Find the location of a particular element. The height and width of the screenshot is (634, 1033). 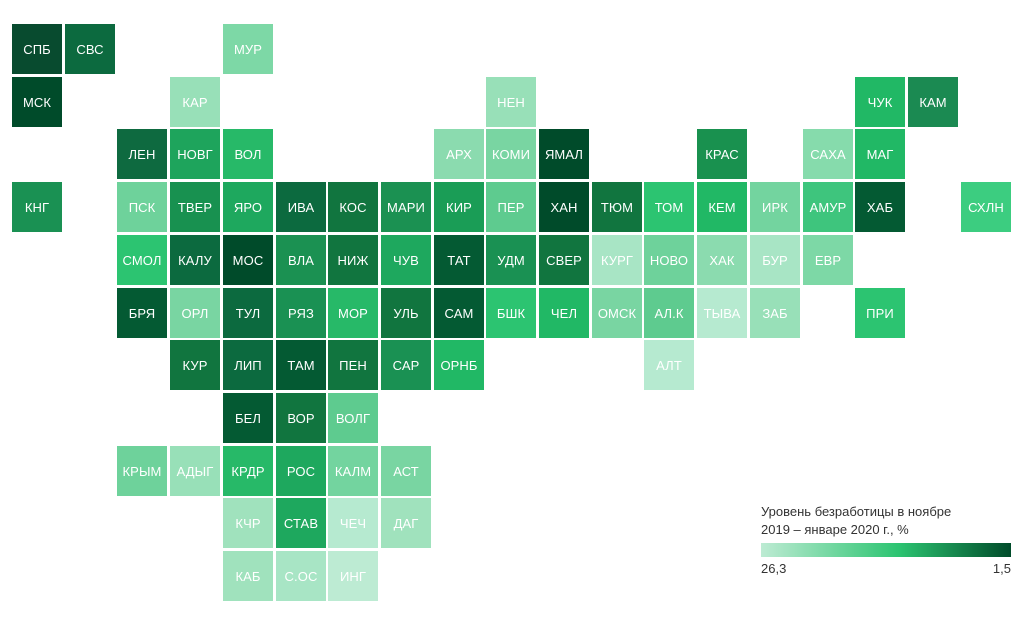

region-tile: АЛ.К is located at coordinates (669, 313).